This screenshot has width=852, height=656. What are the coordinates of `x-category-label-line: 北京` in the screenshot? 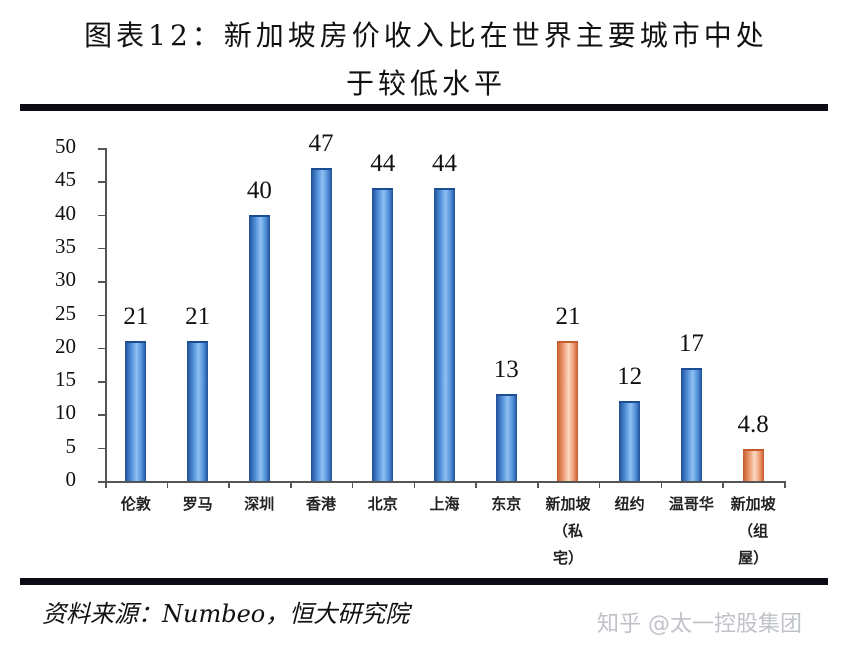 It's located at (382, 504).